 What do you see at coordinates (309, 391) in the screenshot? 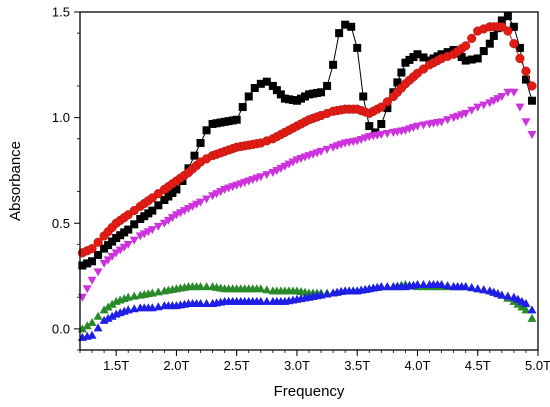
I see `x-axis-title: Frequency` at bounding box center [309, 391].